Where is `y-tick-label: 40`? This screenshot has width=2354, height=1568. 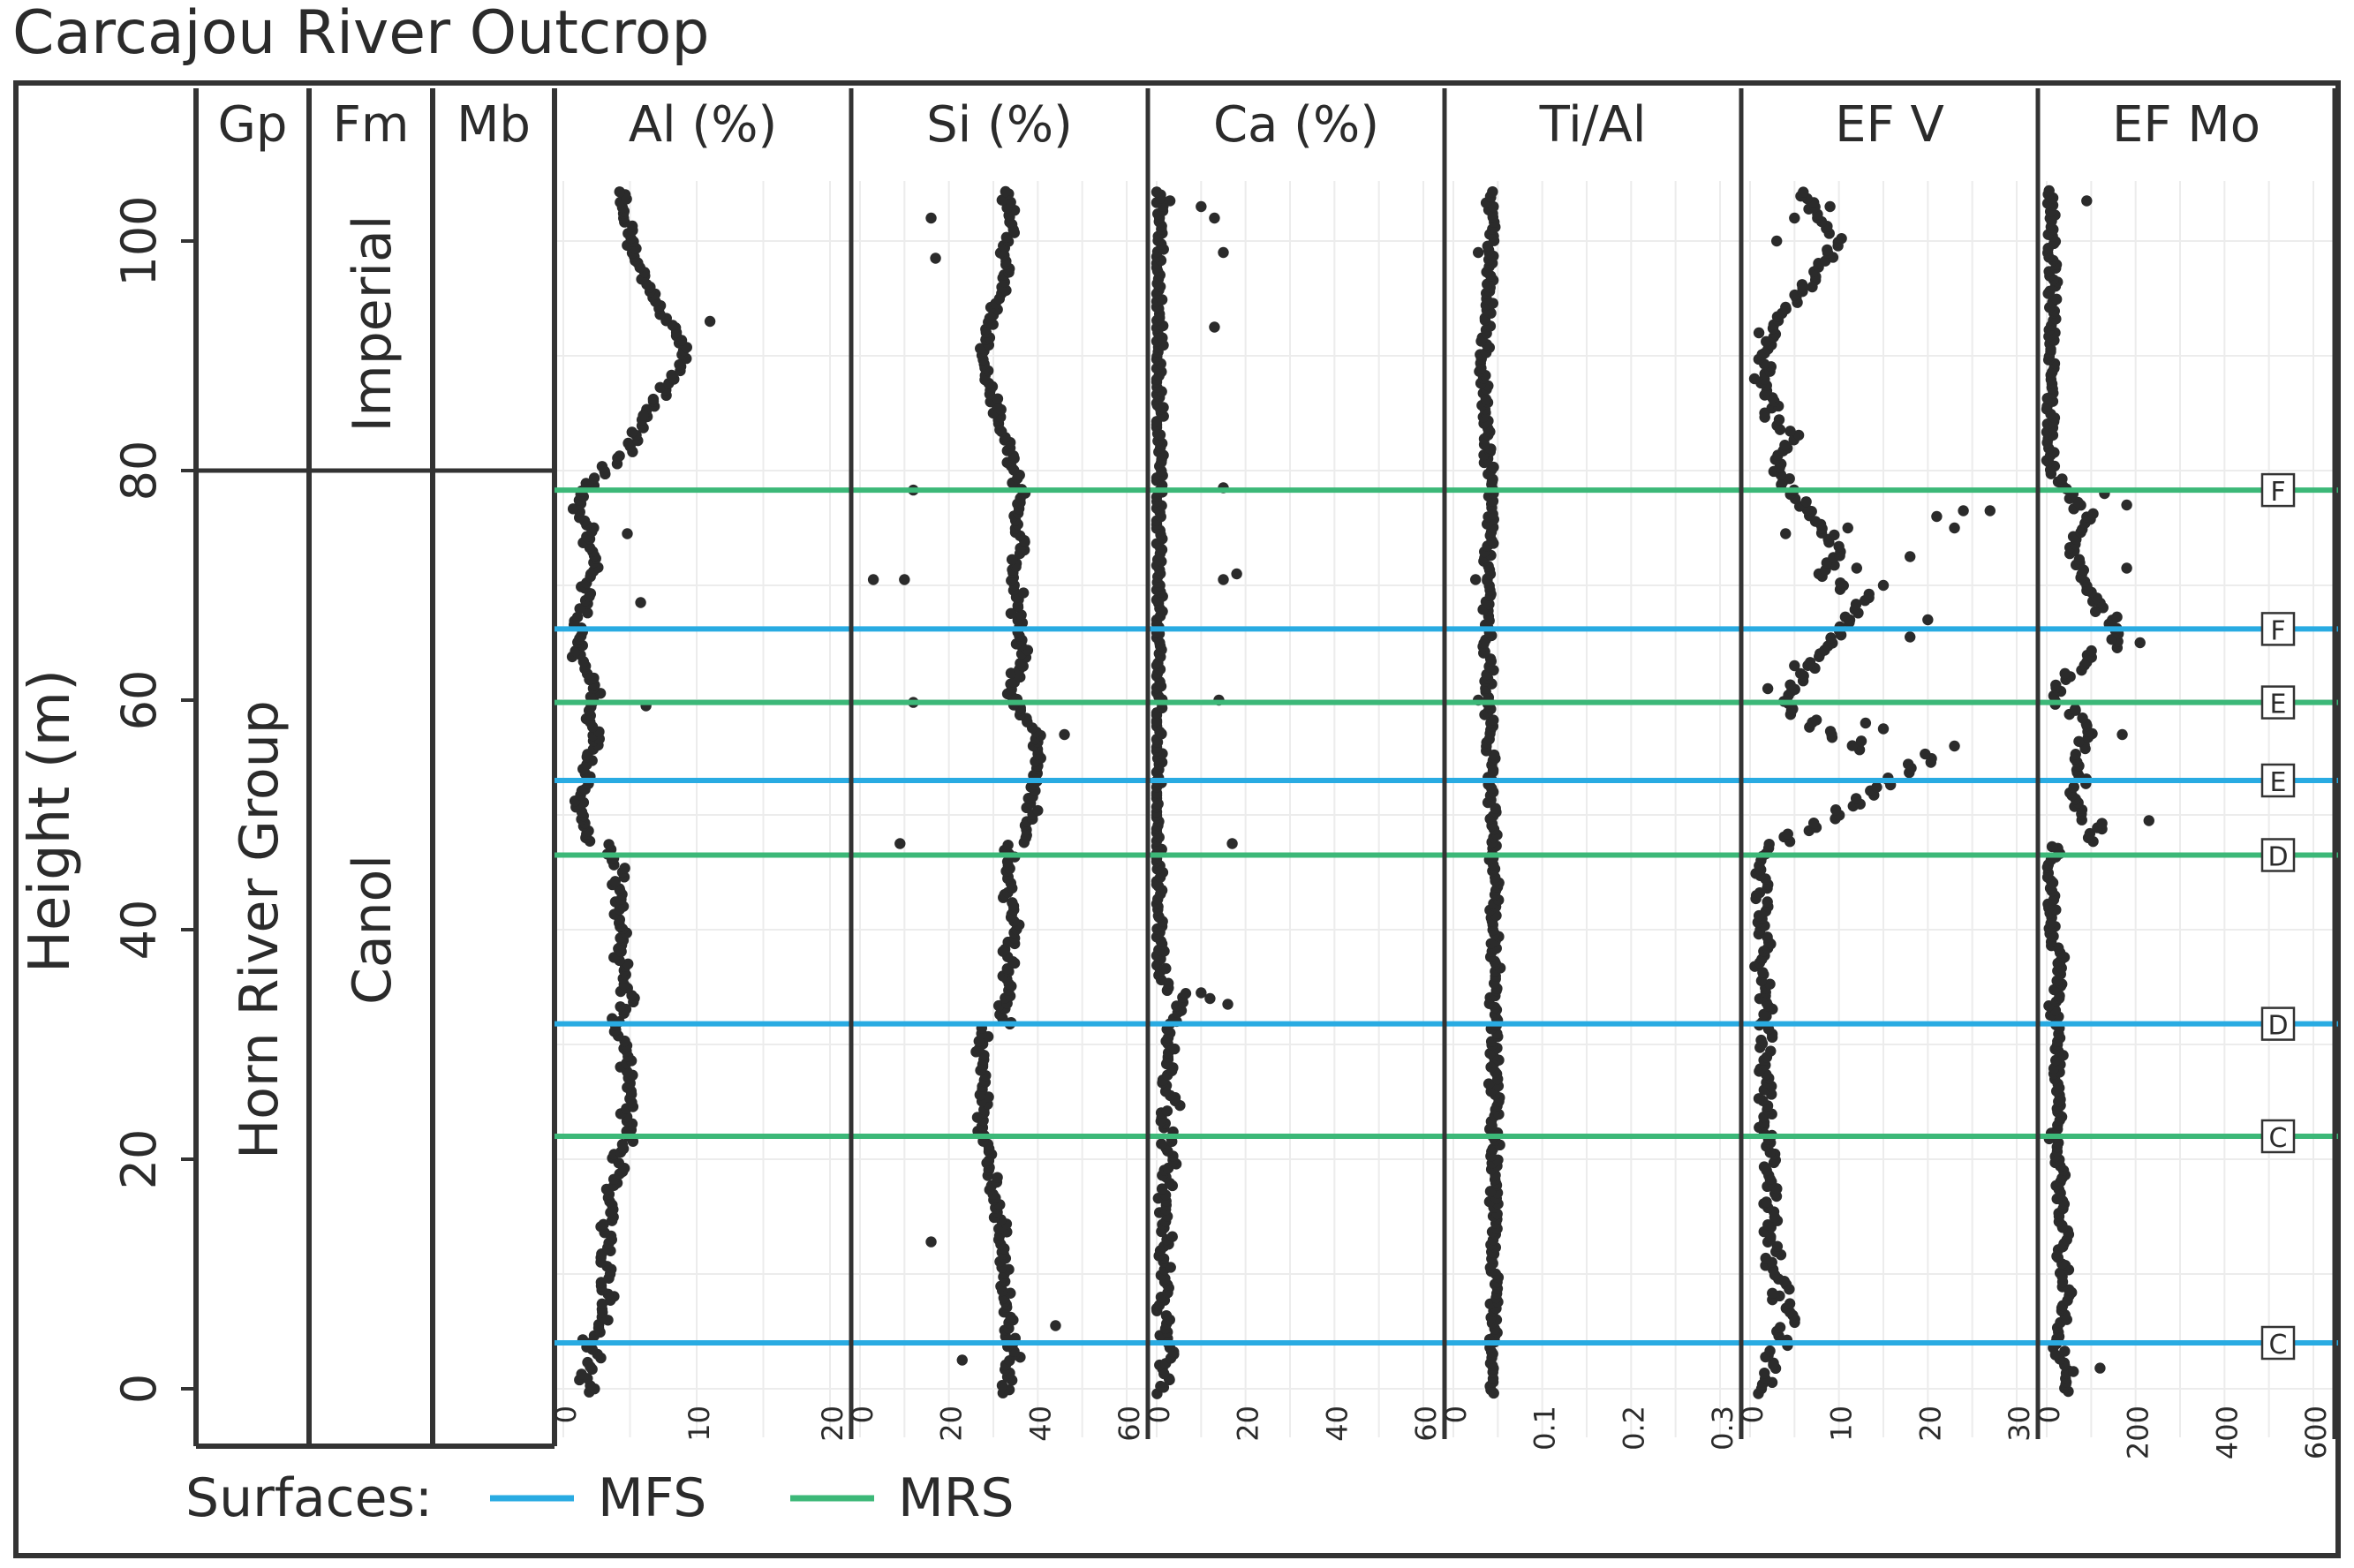 y-tick-label: 40 is located at coordinates (139, 930).